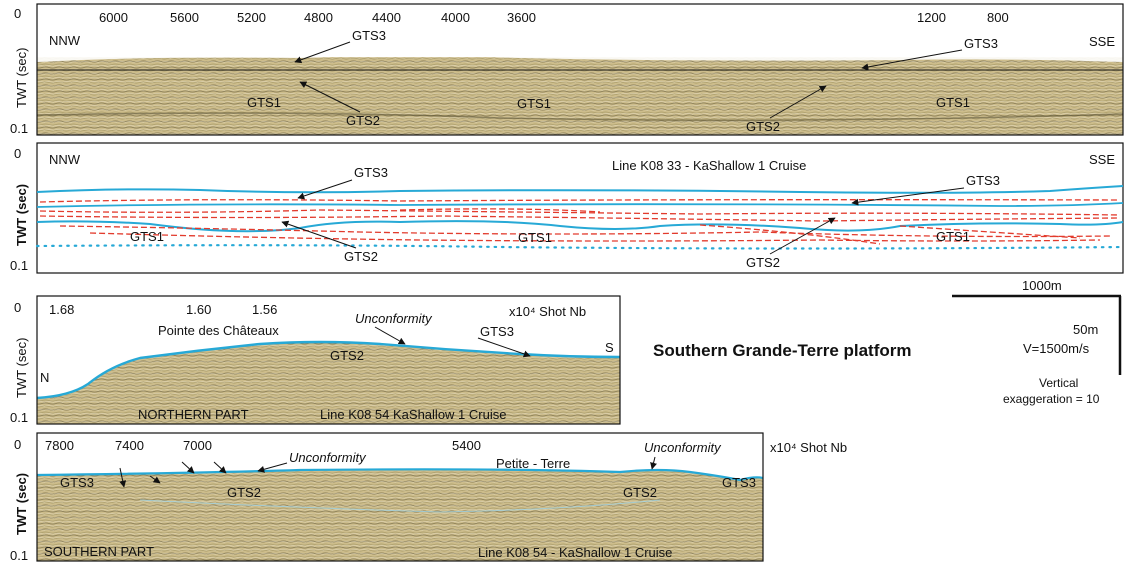 Image resolution: width=1125 pixels, height=566 pixels. What do you see at coordinates (998, 17) in the screenshot?
I see `p1-tick-label: 800` at bounding box center [998, 17].